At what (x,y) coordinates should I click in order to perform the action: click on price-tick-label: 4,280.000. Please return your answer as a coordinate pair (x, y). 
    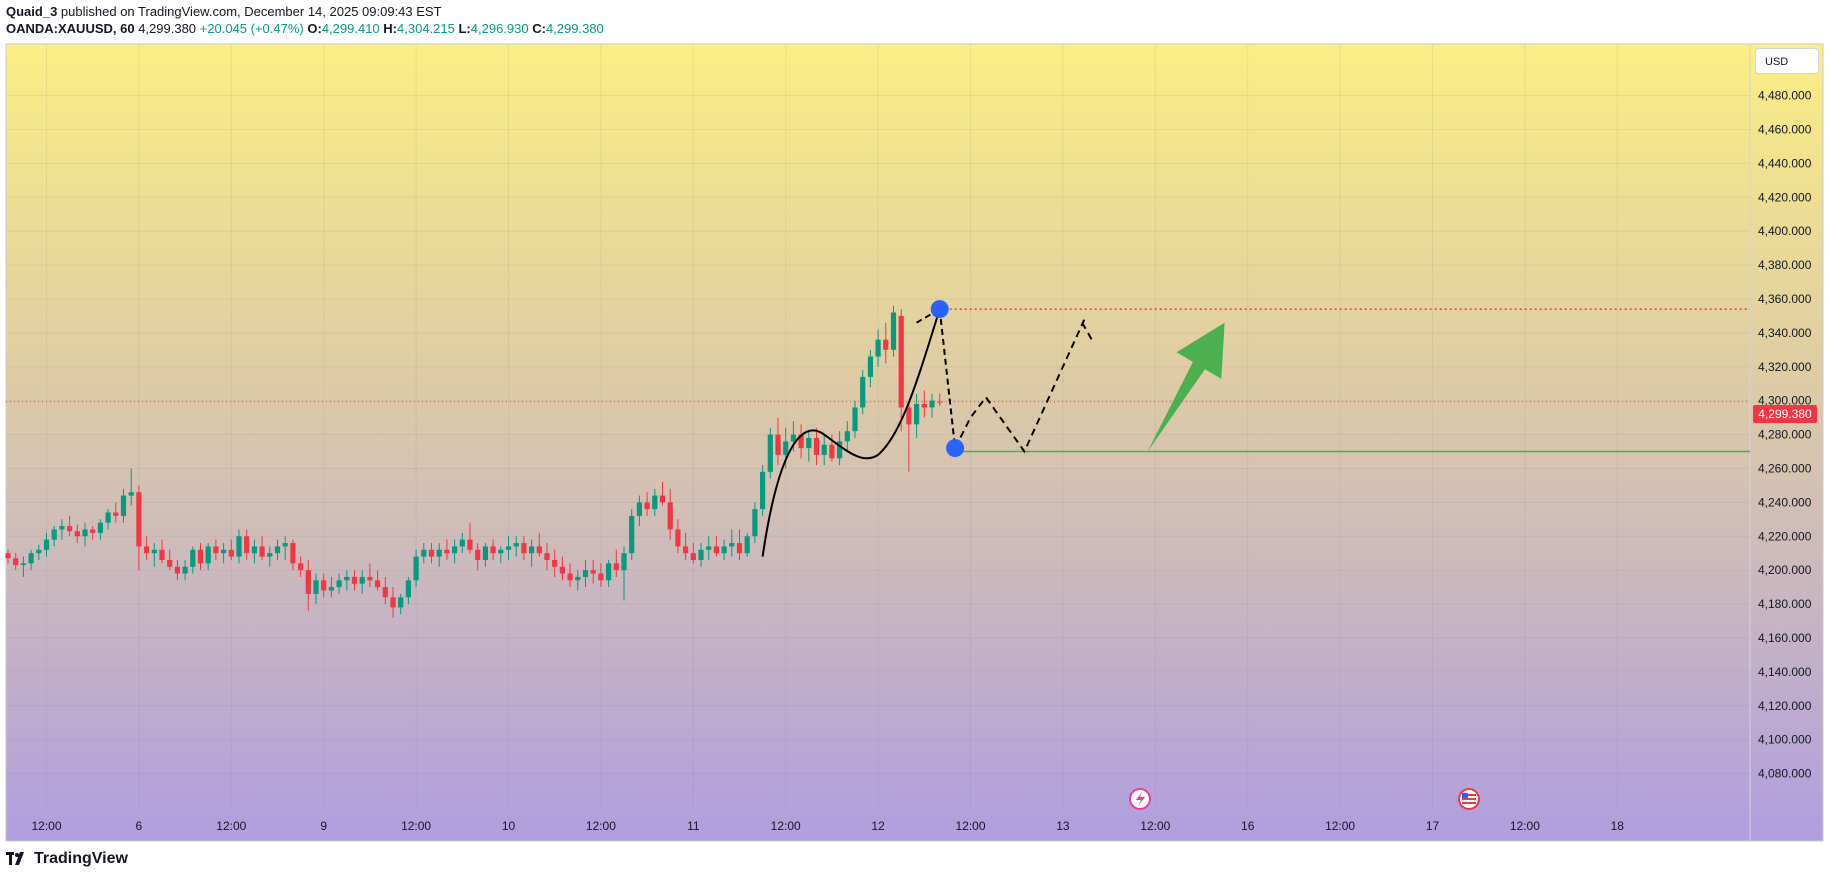
    Looking at the image, I should click on (1785, 435).